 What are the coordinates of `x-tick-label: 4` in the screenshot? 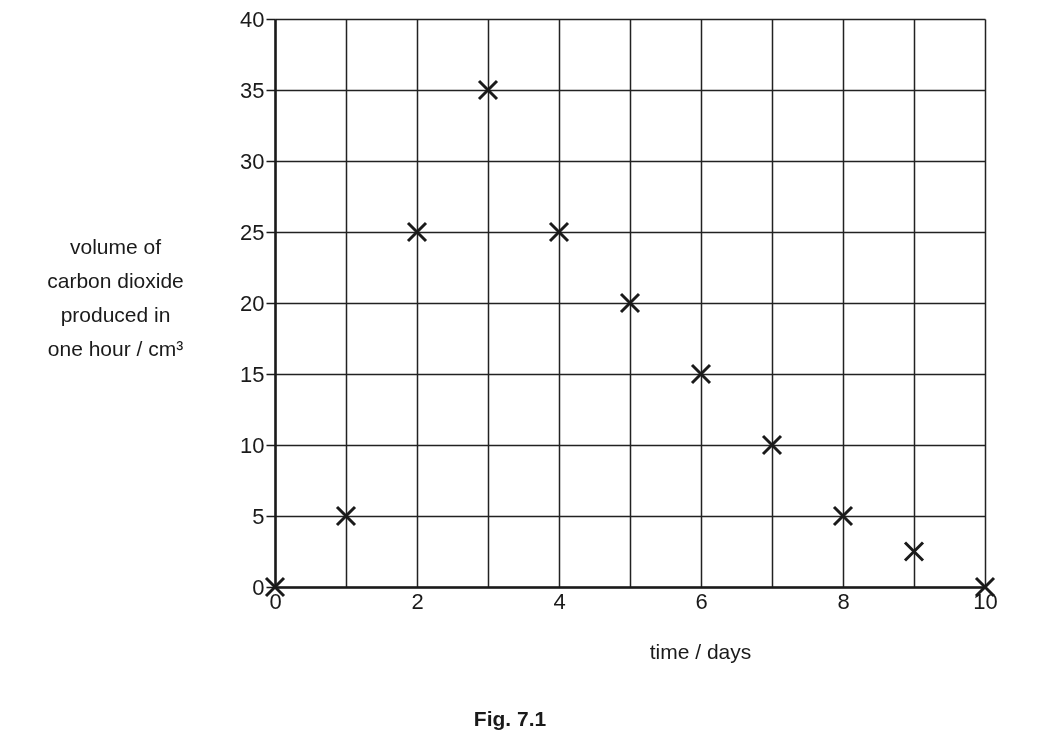 It's located at (559, 601).